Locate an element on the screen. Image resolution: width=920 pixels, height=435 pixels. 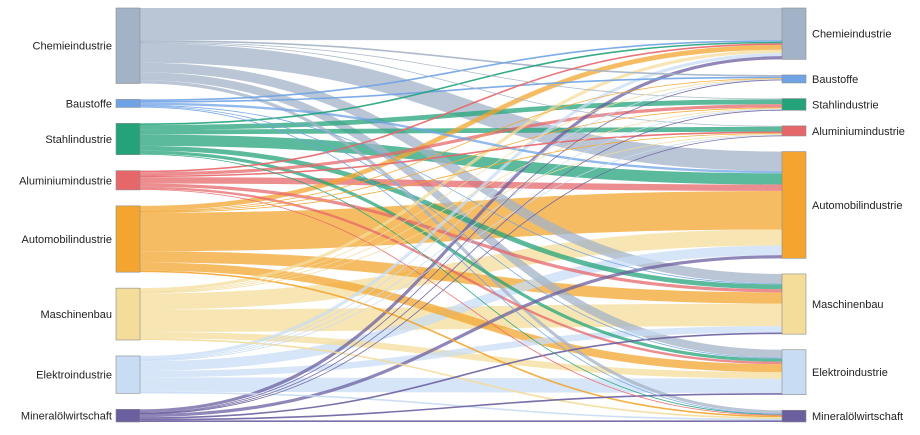
link-chemie-to-stahl is located at coordinates (461, 70).